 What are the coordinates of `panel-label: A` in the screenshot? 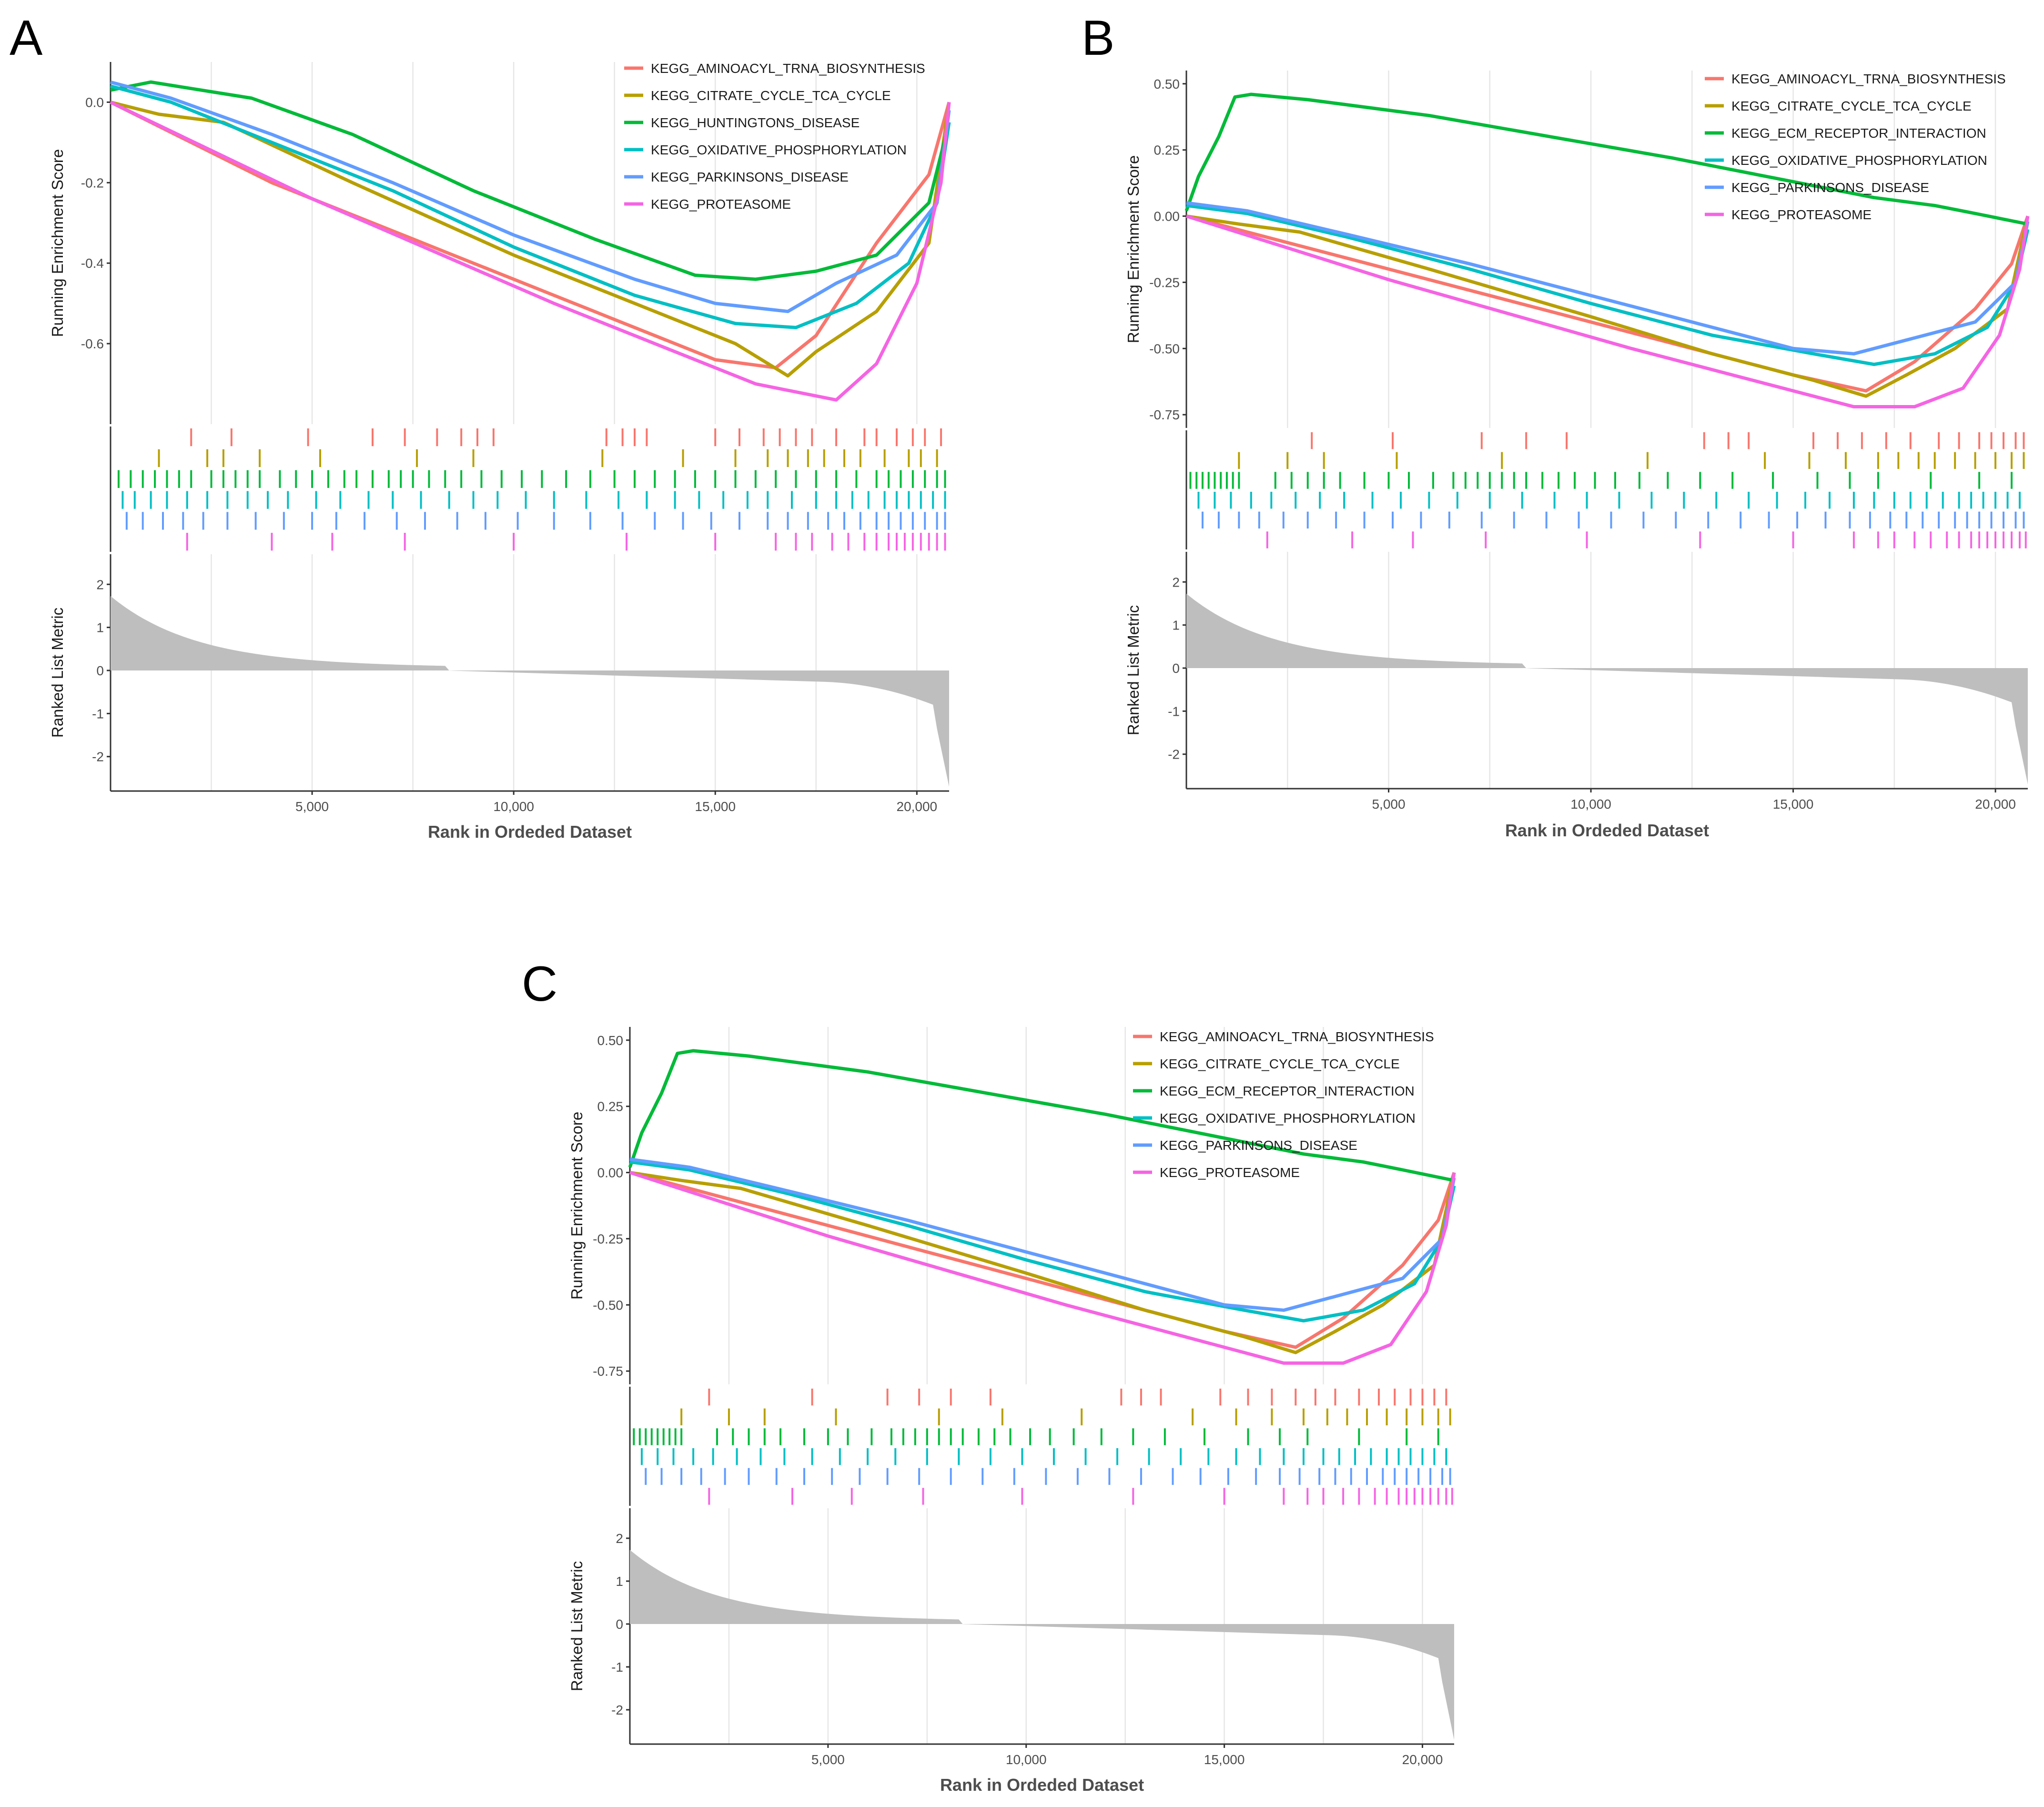 It's located at (26, 38).